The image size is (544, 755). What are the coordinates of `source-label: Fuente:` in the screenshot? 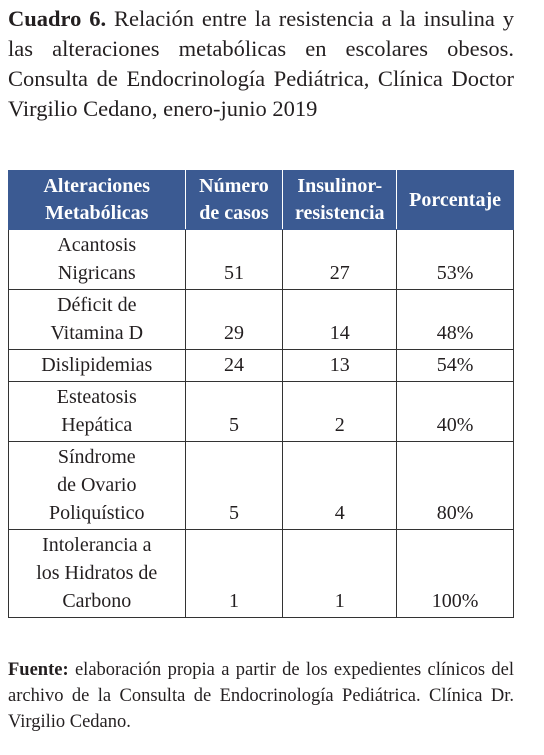 It's located at (38, 670).